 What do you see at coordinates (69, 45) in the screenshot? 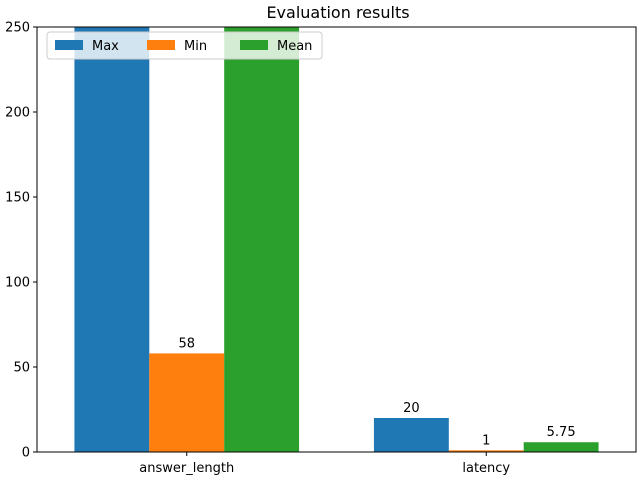
I see `legend-swatch-max` at bounding box center [69, 45].